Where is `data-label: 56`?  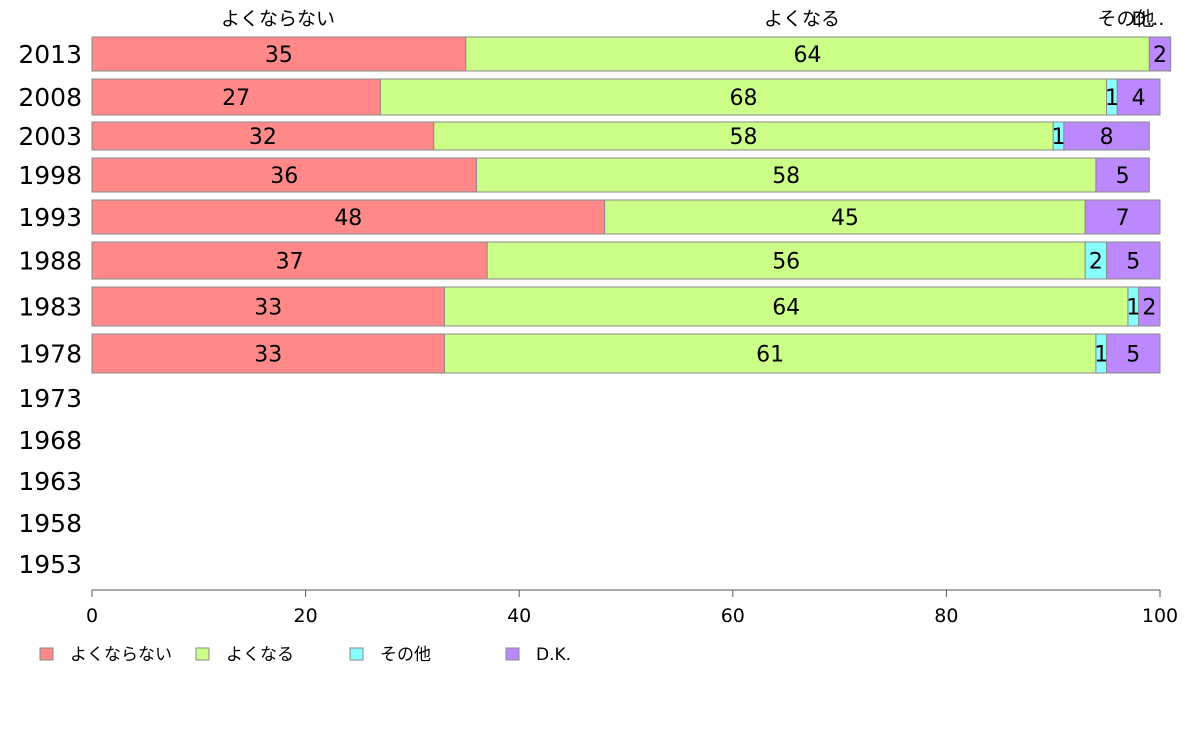 data-label: 56 is located at coordinates (786, 262).